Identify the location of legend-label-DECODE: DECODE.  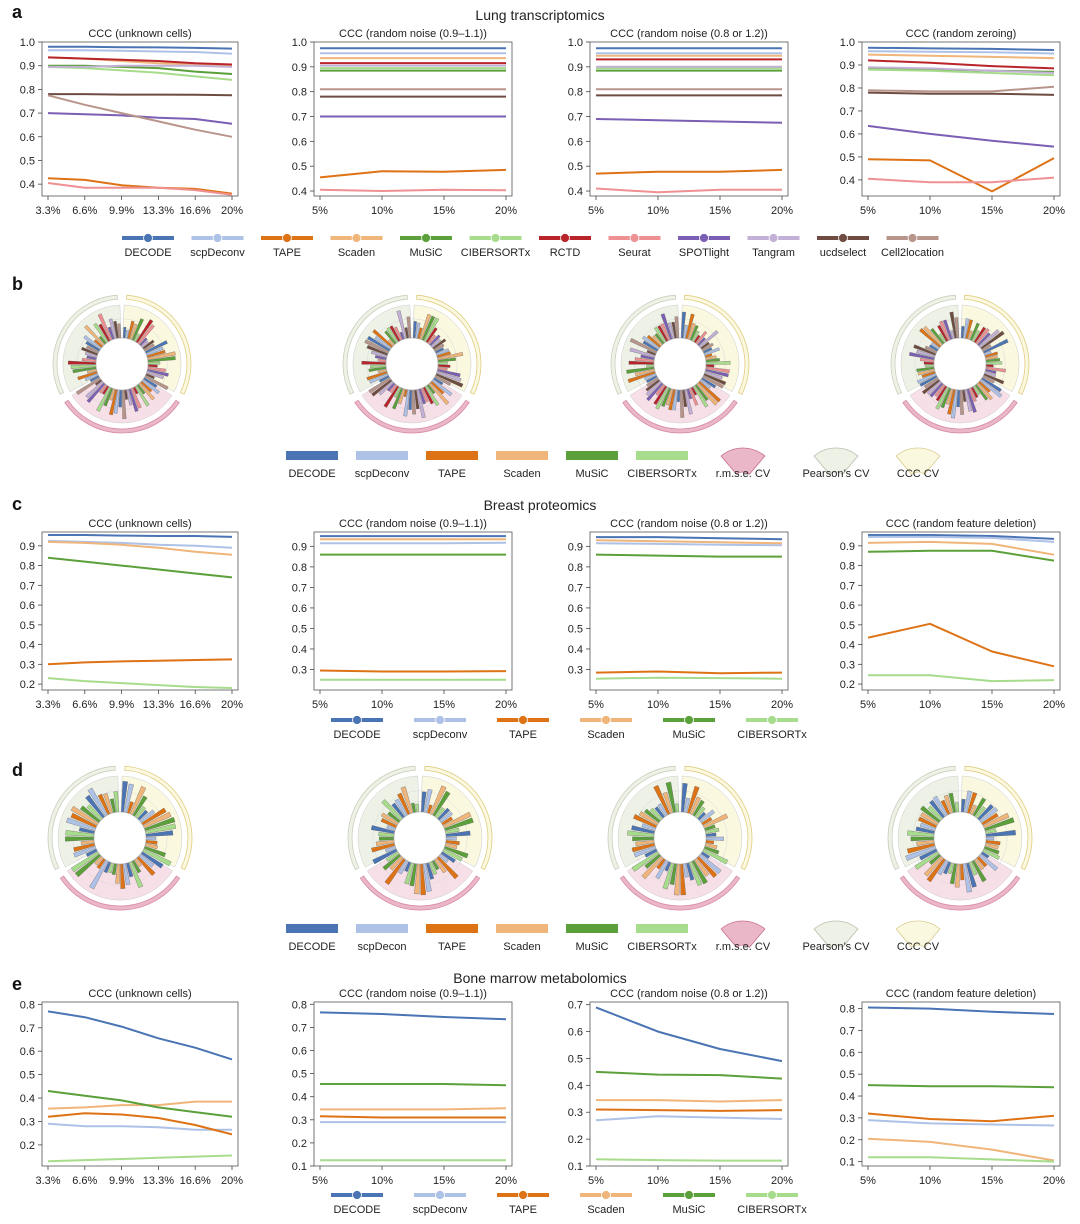
(147, 253).